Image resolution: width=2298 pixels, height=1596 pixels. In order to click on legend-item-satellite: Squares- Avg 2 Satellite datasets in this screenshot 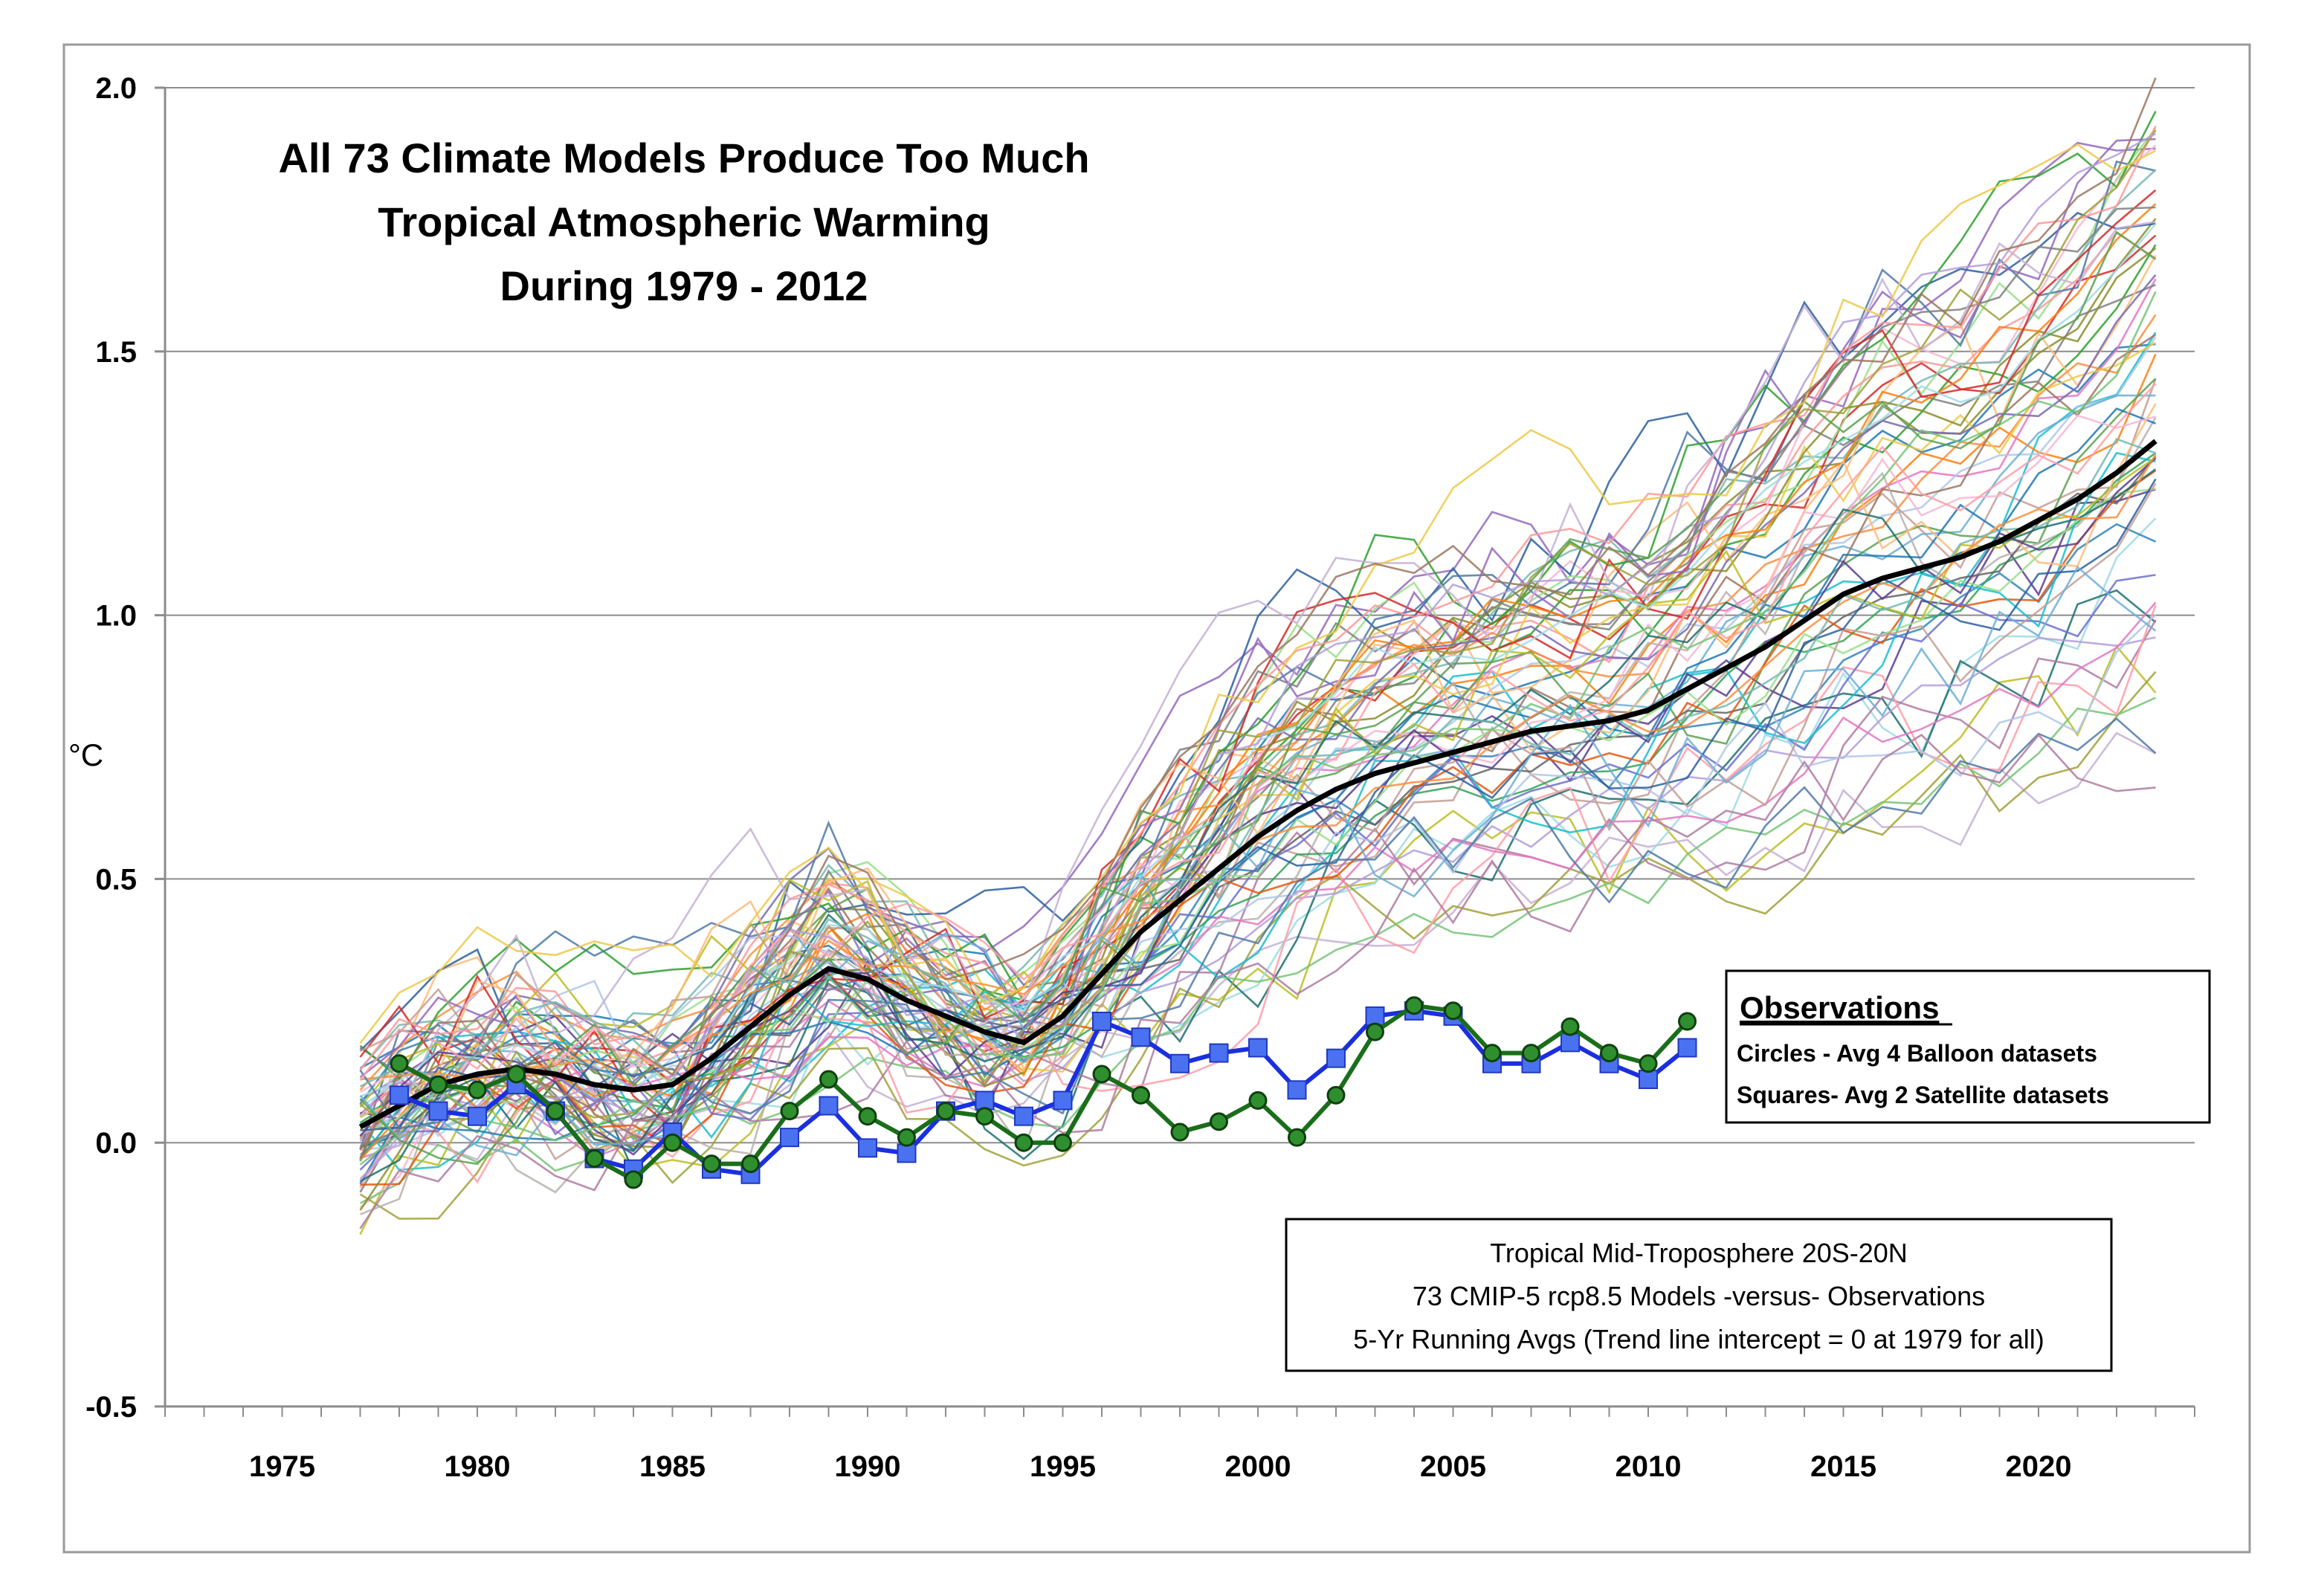, I will do `click(1923, 1095)`.